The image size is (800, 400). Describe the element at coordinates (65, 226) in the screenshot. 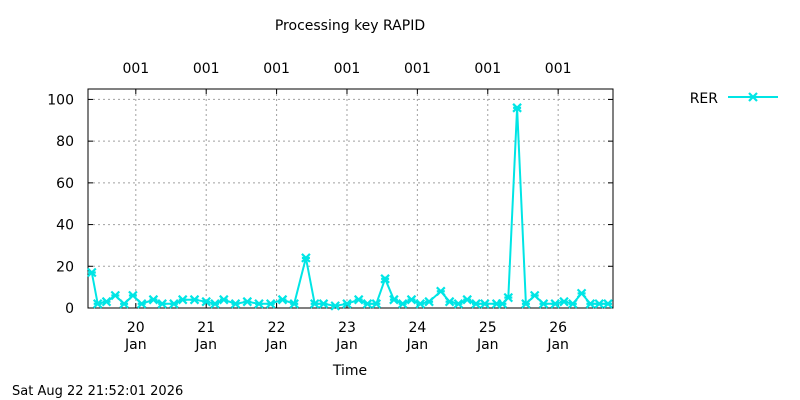

I see `y-tick-label: 40` at that location.